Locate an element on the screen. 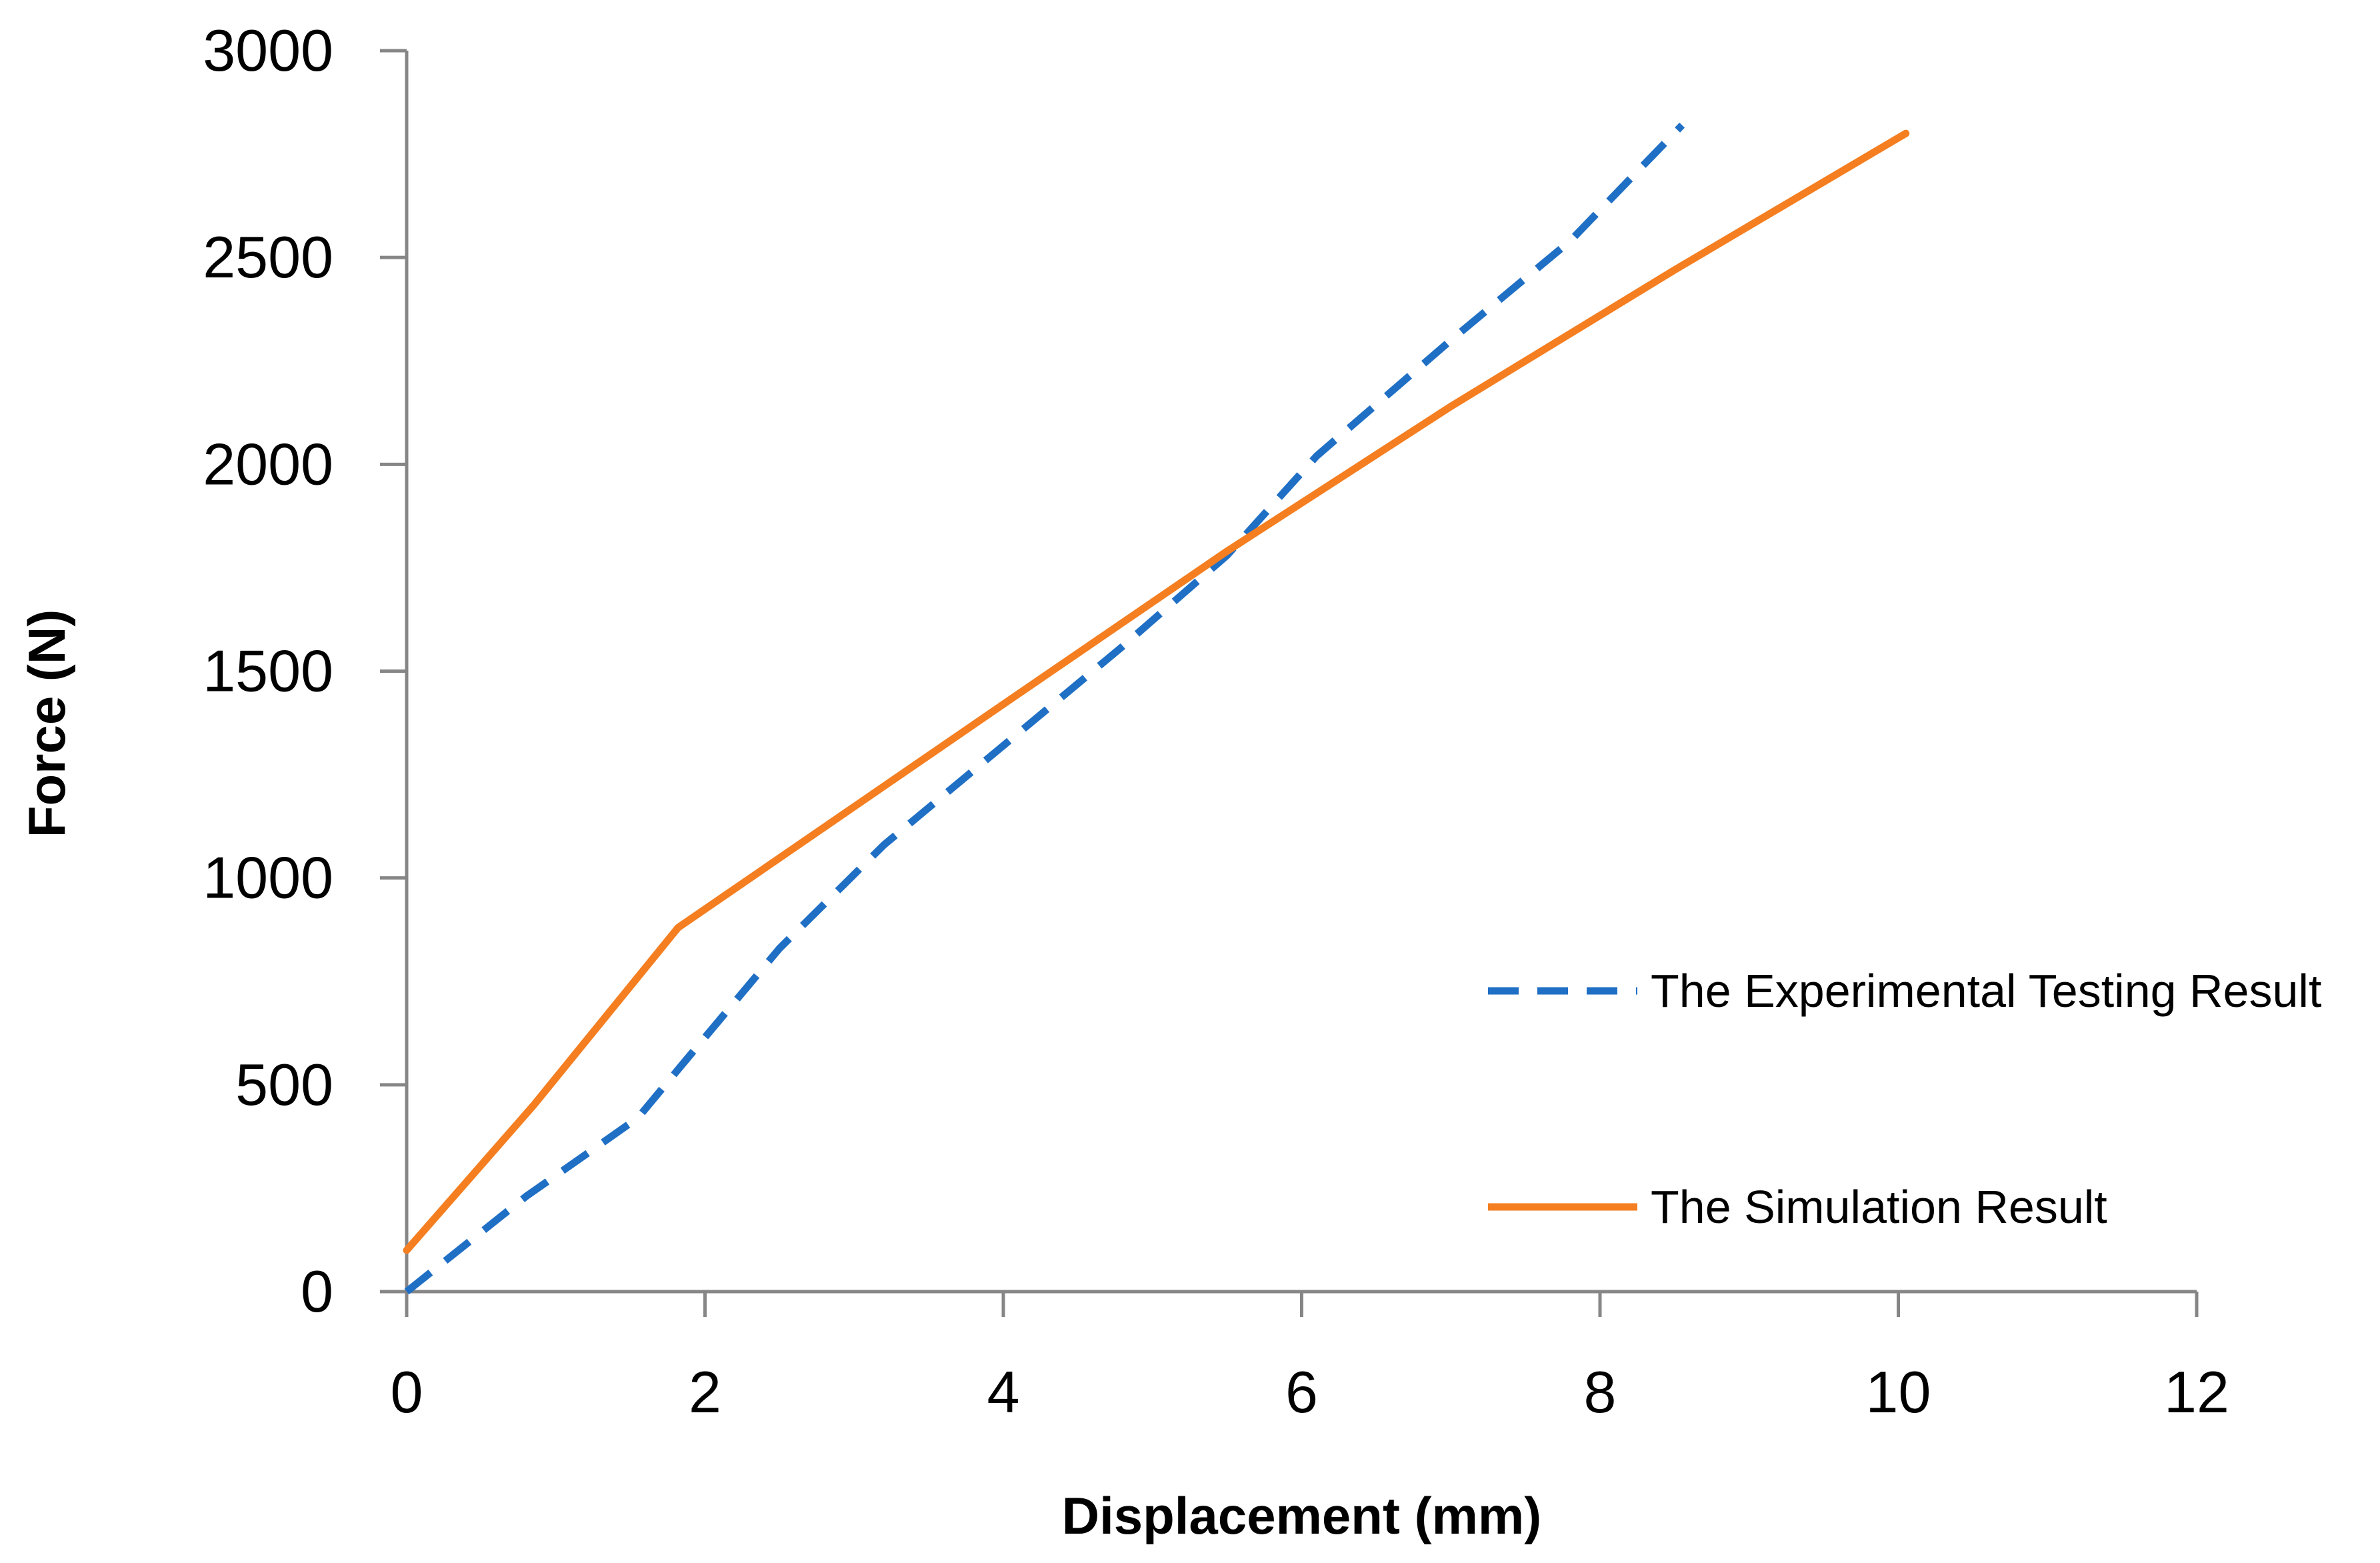  y-tick-label: 500 is located at coordinates (284, 1085).